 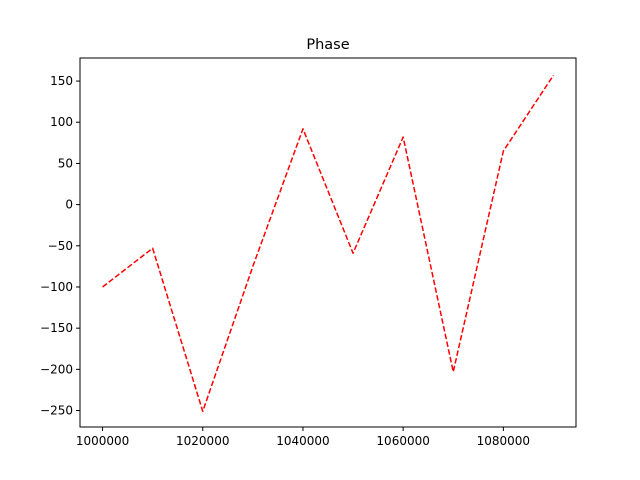 I want to click on x-tick-label: 1020000, so click(x=202, y=441).